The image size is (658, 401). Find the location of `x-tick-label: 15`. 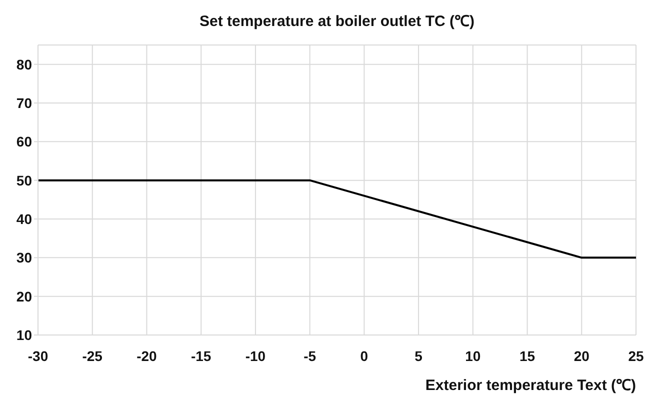

x-tick-label: 15 is located at coordinates (527, 356).